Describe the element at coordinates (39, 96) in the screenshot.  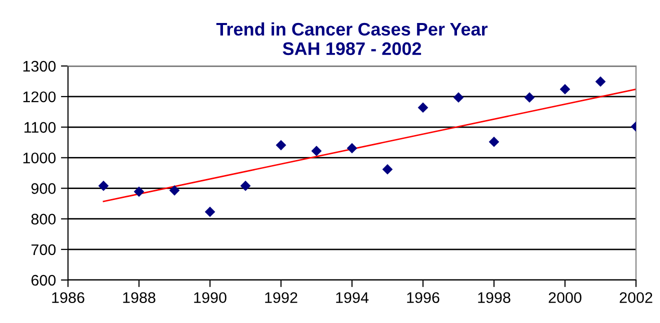
I see `y-tick-label: 1200` at that location.